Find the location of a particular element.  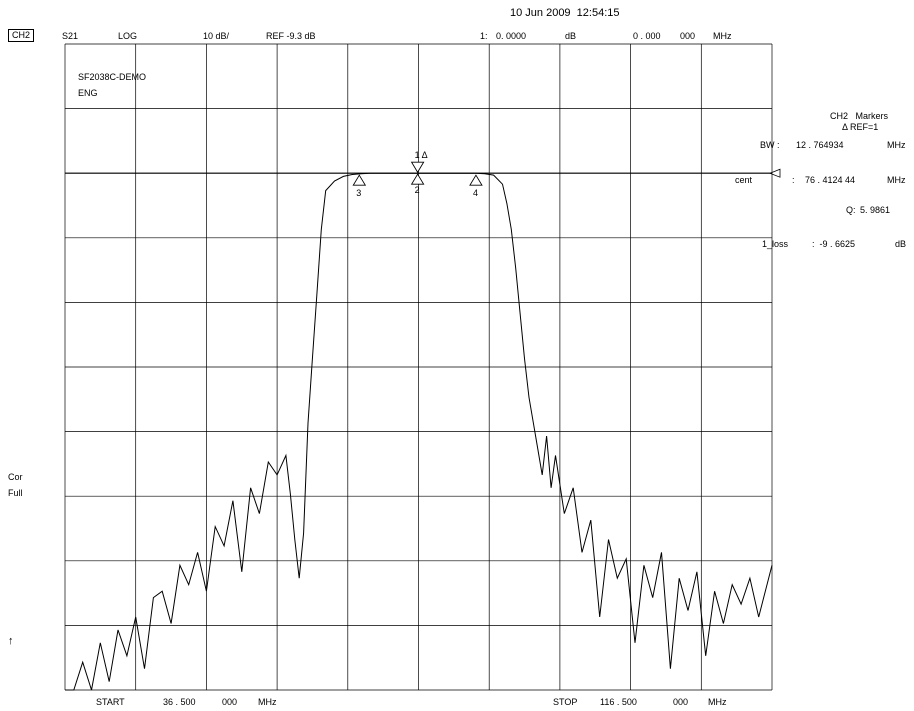

delta-ref-label: Δ REF=1 is located at coordinates (860, 127).